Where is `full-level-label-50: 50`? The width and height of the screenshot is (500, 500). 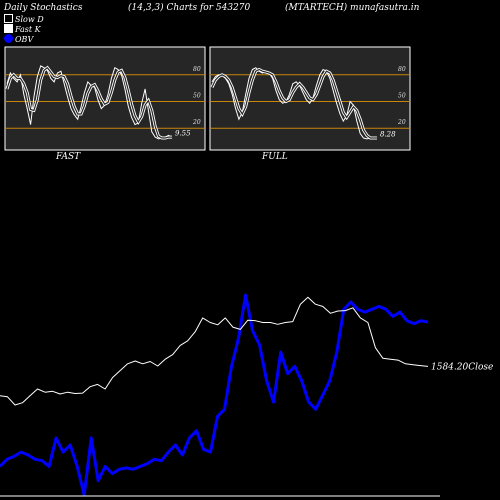 full-level-label-50: 50 is located at coordinates (402, 96).